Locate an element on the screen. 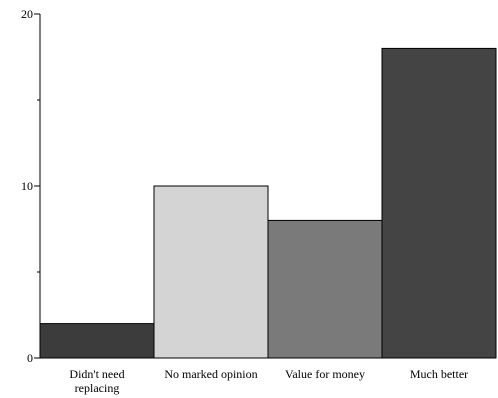 The width and height of the screenshot is (498, 398). x-category-label: Value for money is located at coordinates (325, 374).